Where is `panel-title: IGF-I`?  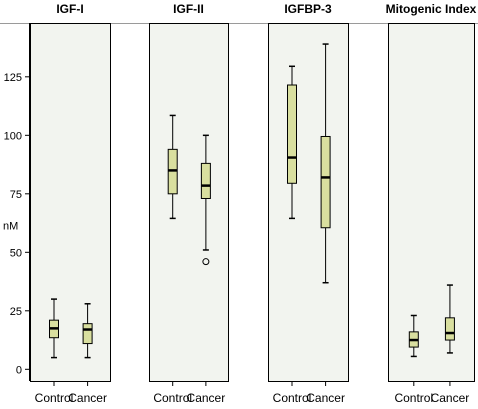
panel-title: IGF-I is located at coordinates (69, 9).